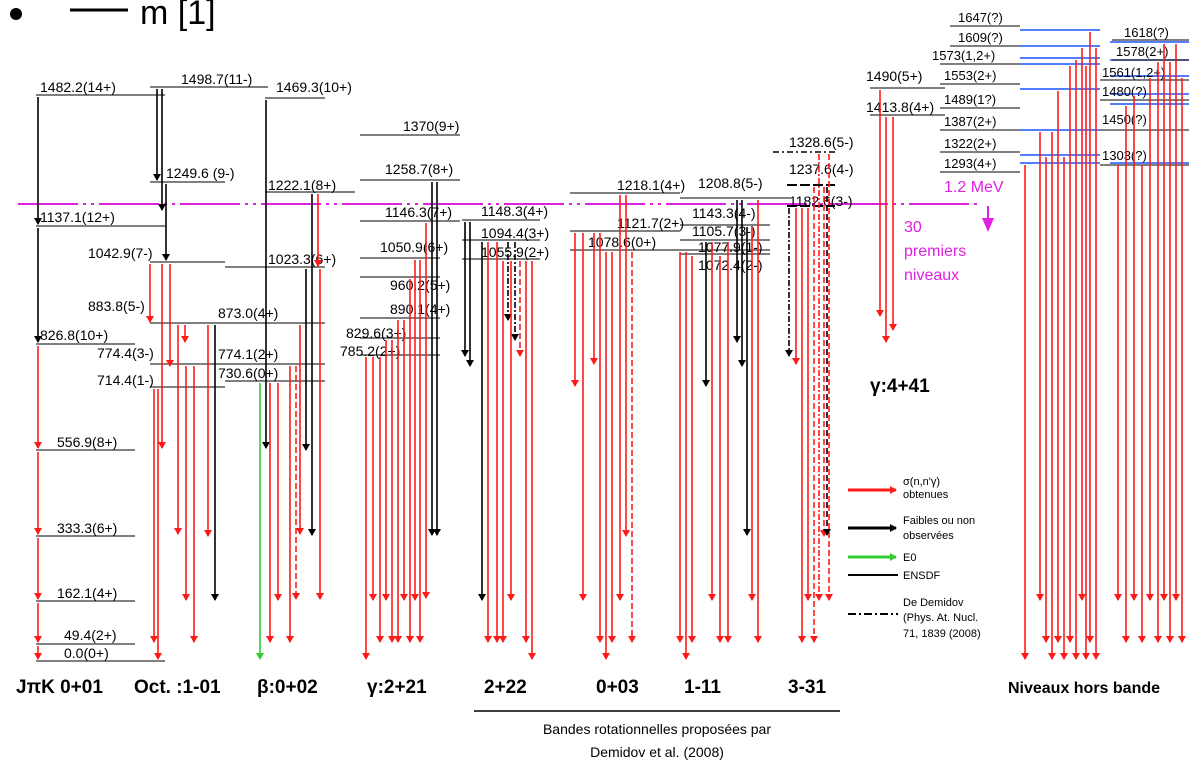 The image size is (1189, 766). I want to click on gs-level-12: 1137.1(12+), so click(77, 217).